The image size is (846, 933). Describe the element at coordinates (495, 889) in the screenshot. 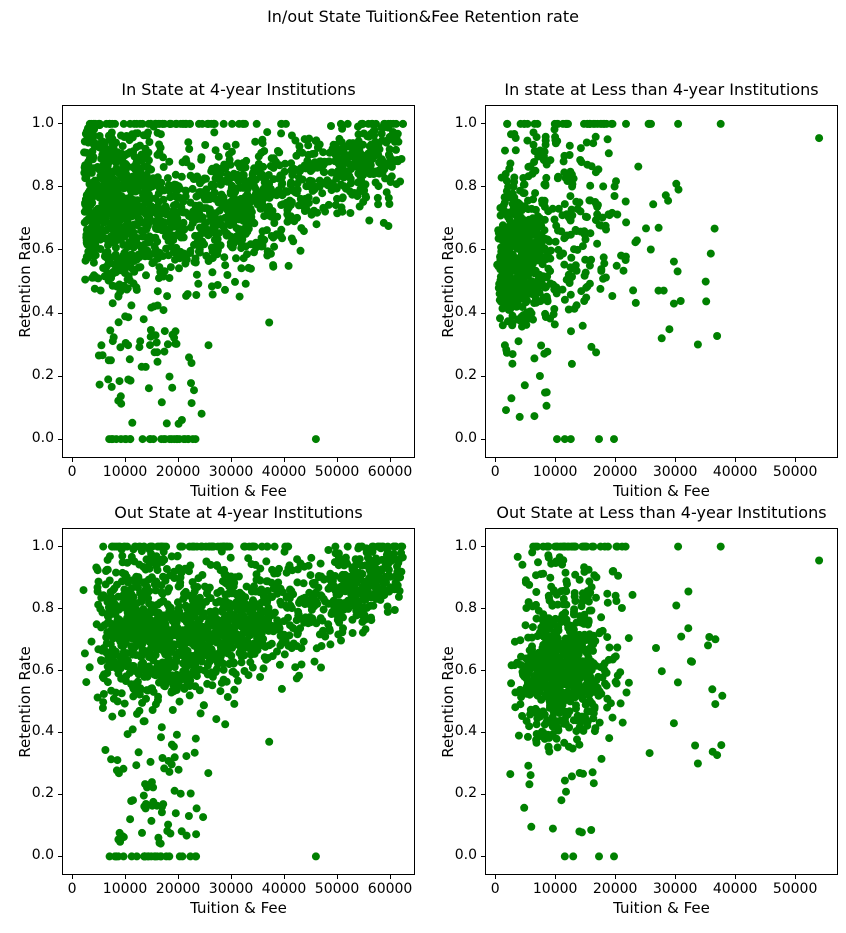

I see `x-tick-label: 0` at that location.